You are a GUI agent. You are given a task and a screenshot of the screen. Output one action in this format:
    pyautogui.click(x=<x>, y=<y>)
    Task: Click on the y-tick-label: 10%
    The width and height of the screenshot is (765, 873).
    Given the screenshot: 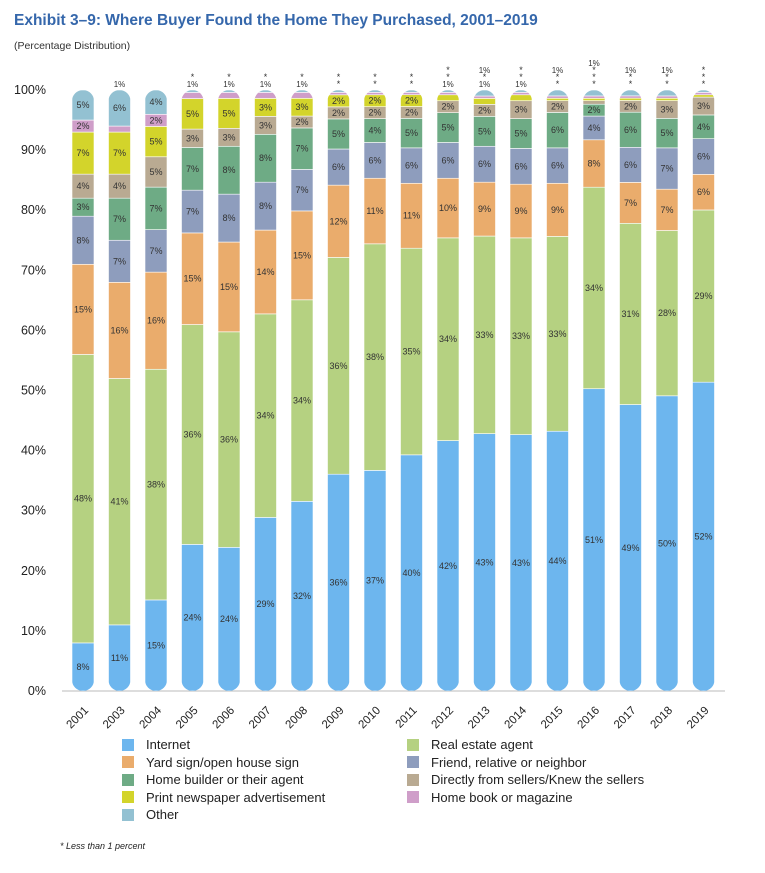 What is the action you would take?
    pyautogui.click(x=33, y=631)
    